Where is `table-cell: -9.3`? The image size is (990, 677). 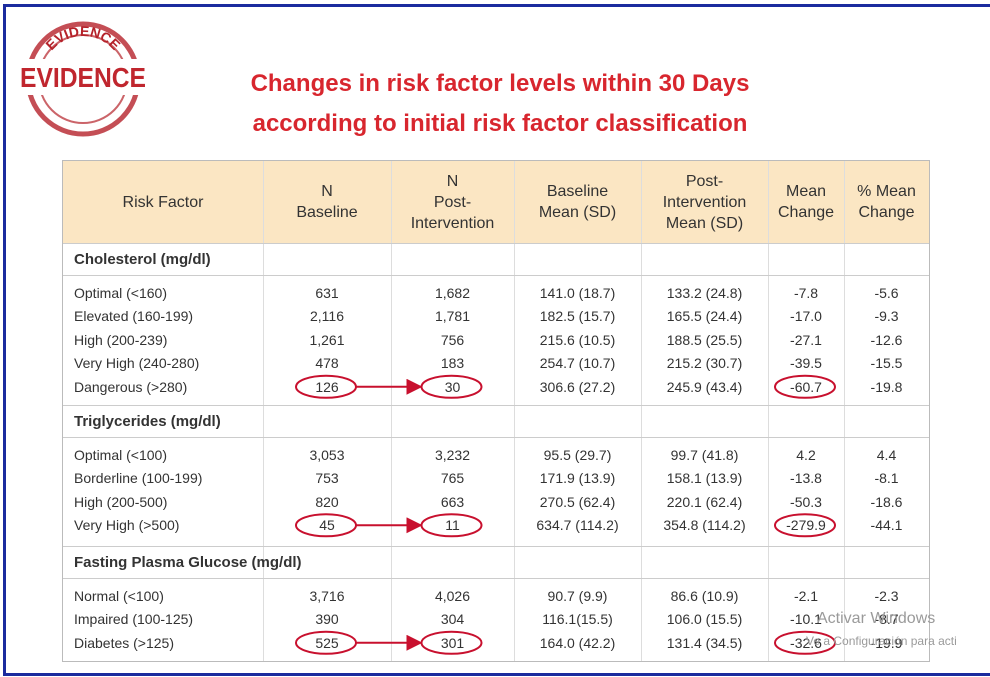 table-cell: -9.3 is located at coordinates (886, 316).